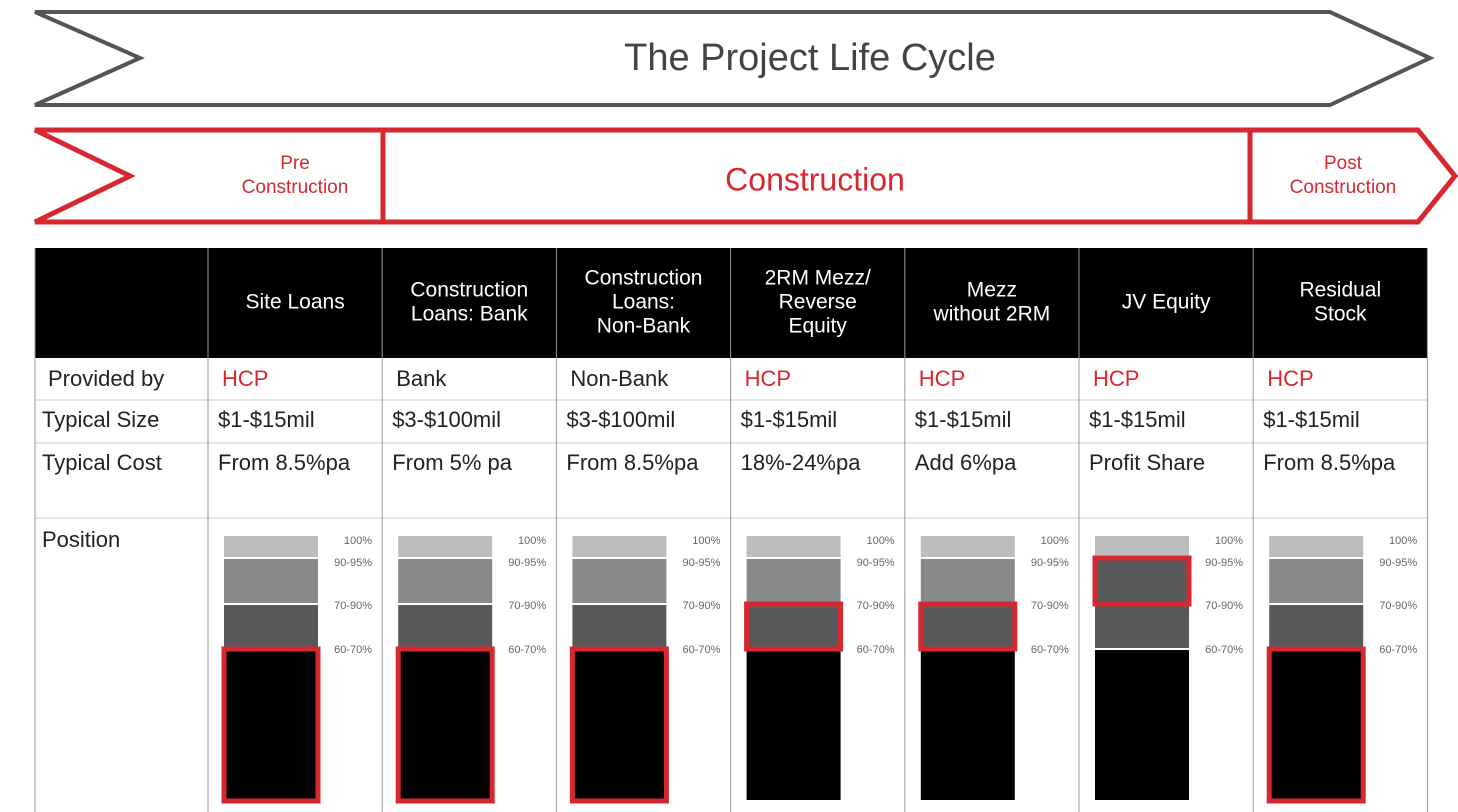 This screenshot has height=812, width=1458. Describe the element at coordinates (619, 378) in the screenshot. I see `provided-by: Non-Bank` at that location.